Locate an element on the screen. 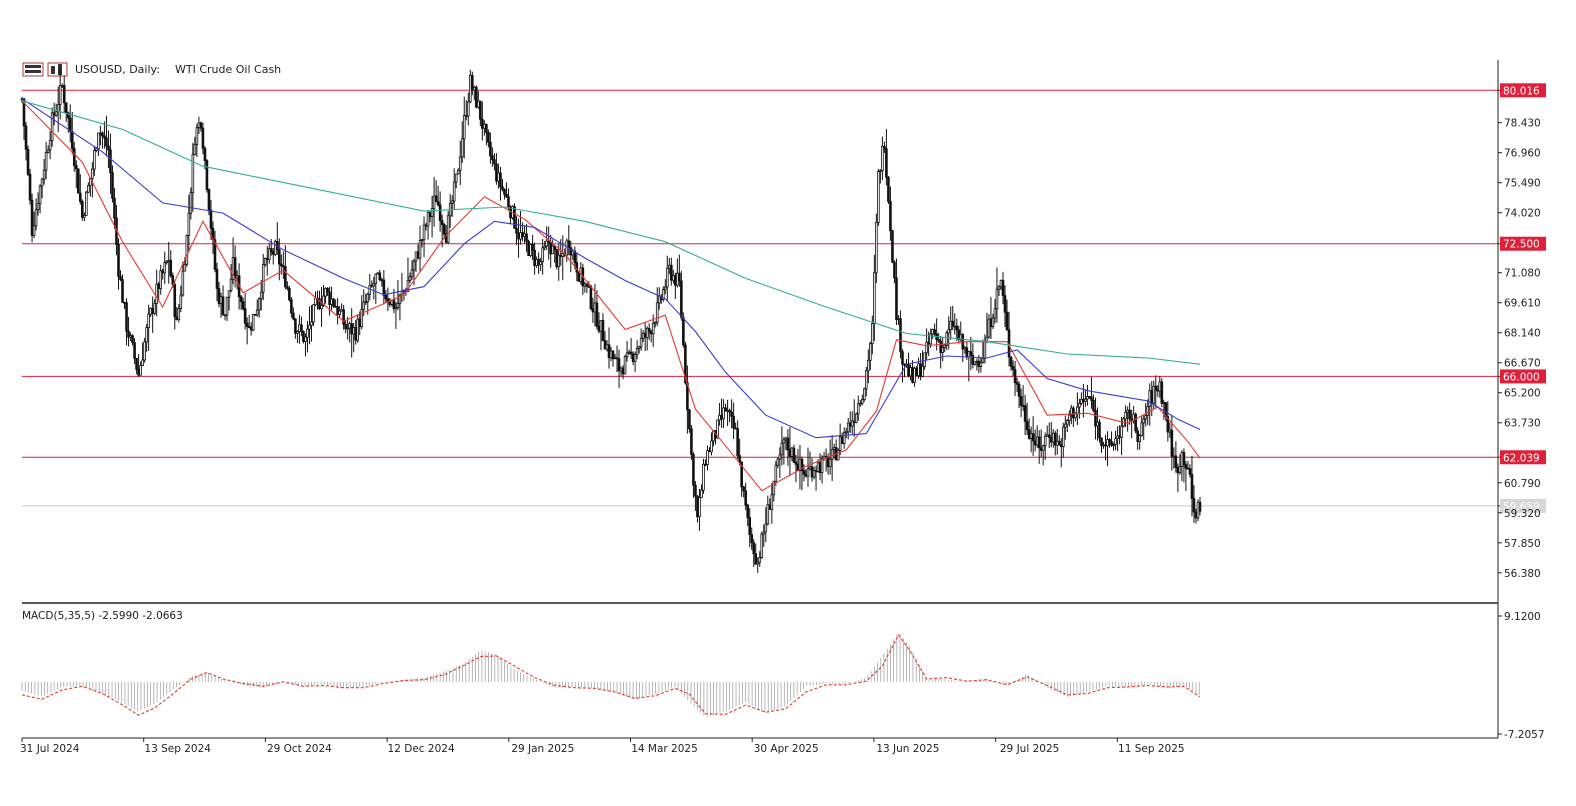  macd-label: MACD(5,35,5) -2.5990 -2.0663 is located at coordinates (102, 616).